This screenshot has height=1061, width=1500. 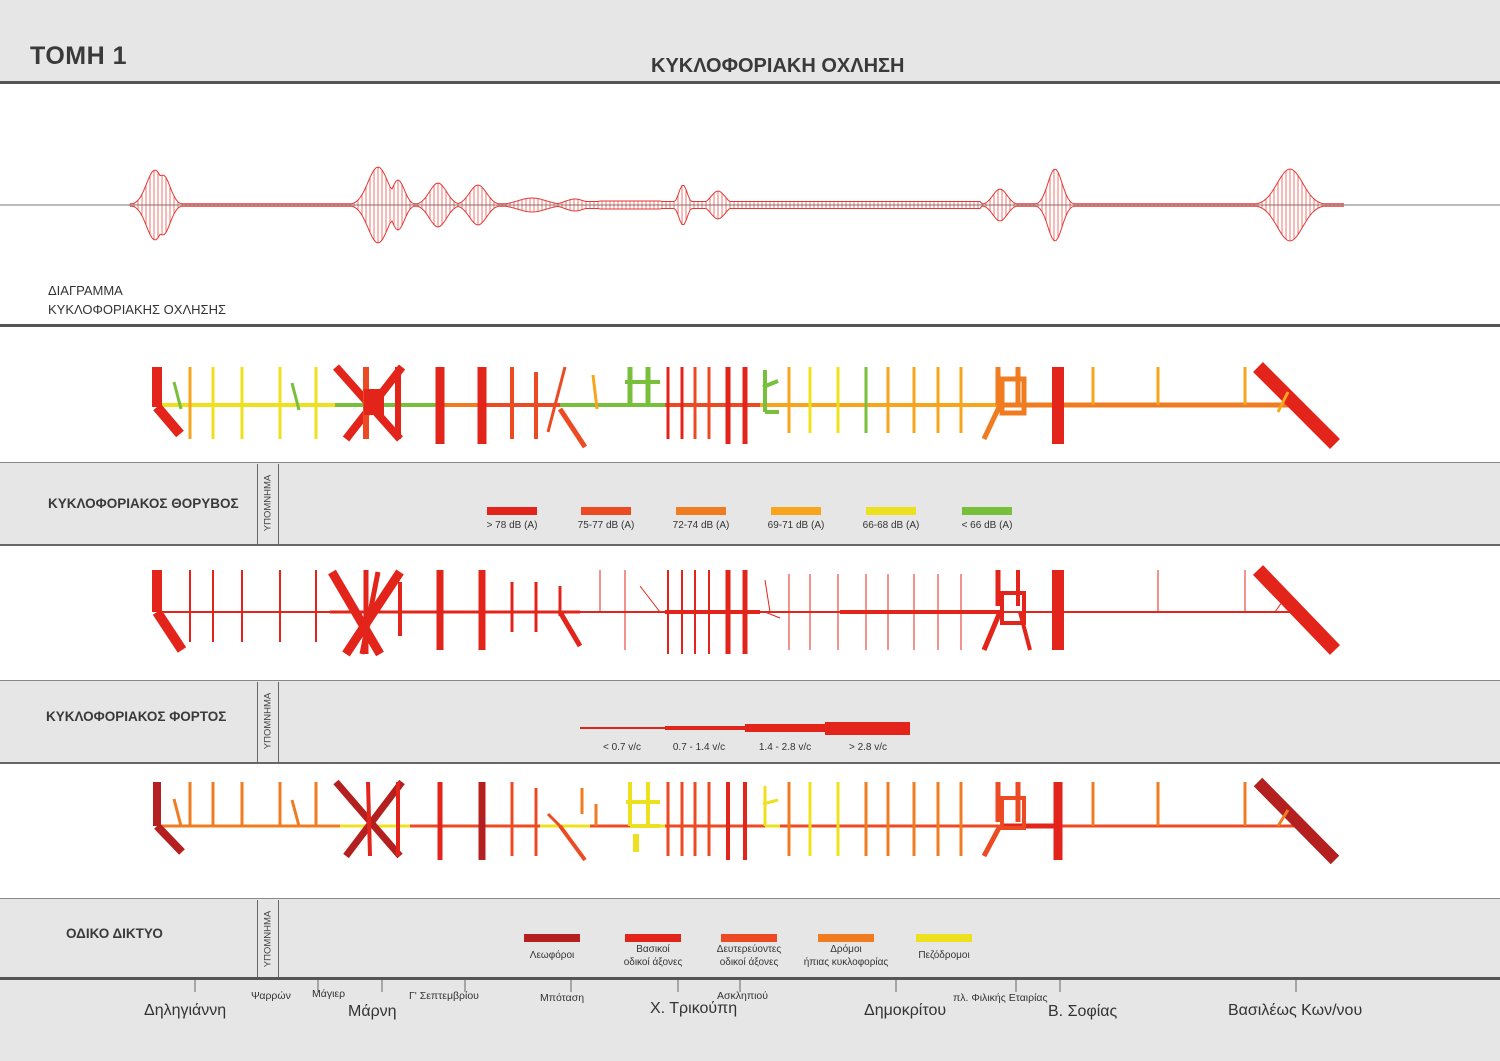 I want to click on noise-waveform-diagram, so click(x=750, y=205).